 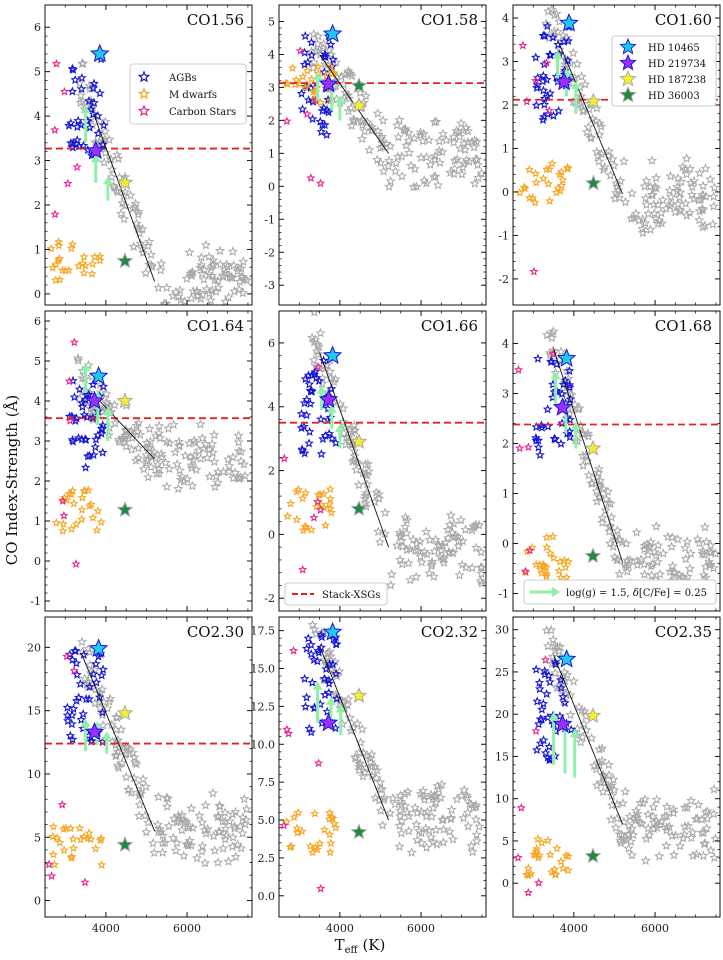 What do you see at coordinates (144, 76) in the screenshot?
I see `agb-star-icon` at bounding box center [144, 76].